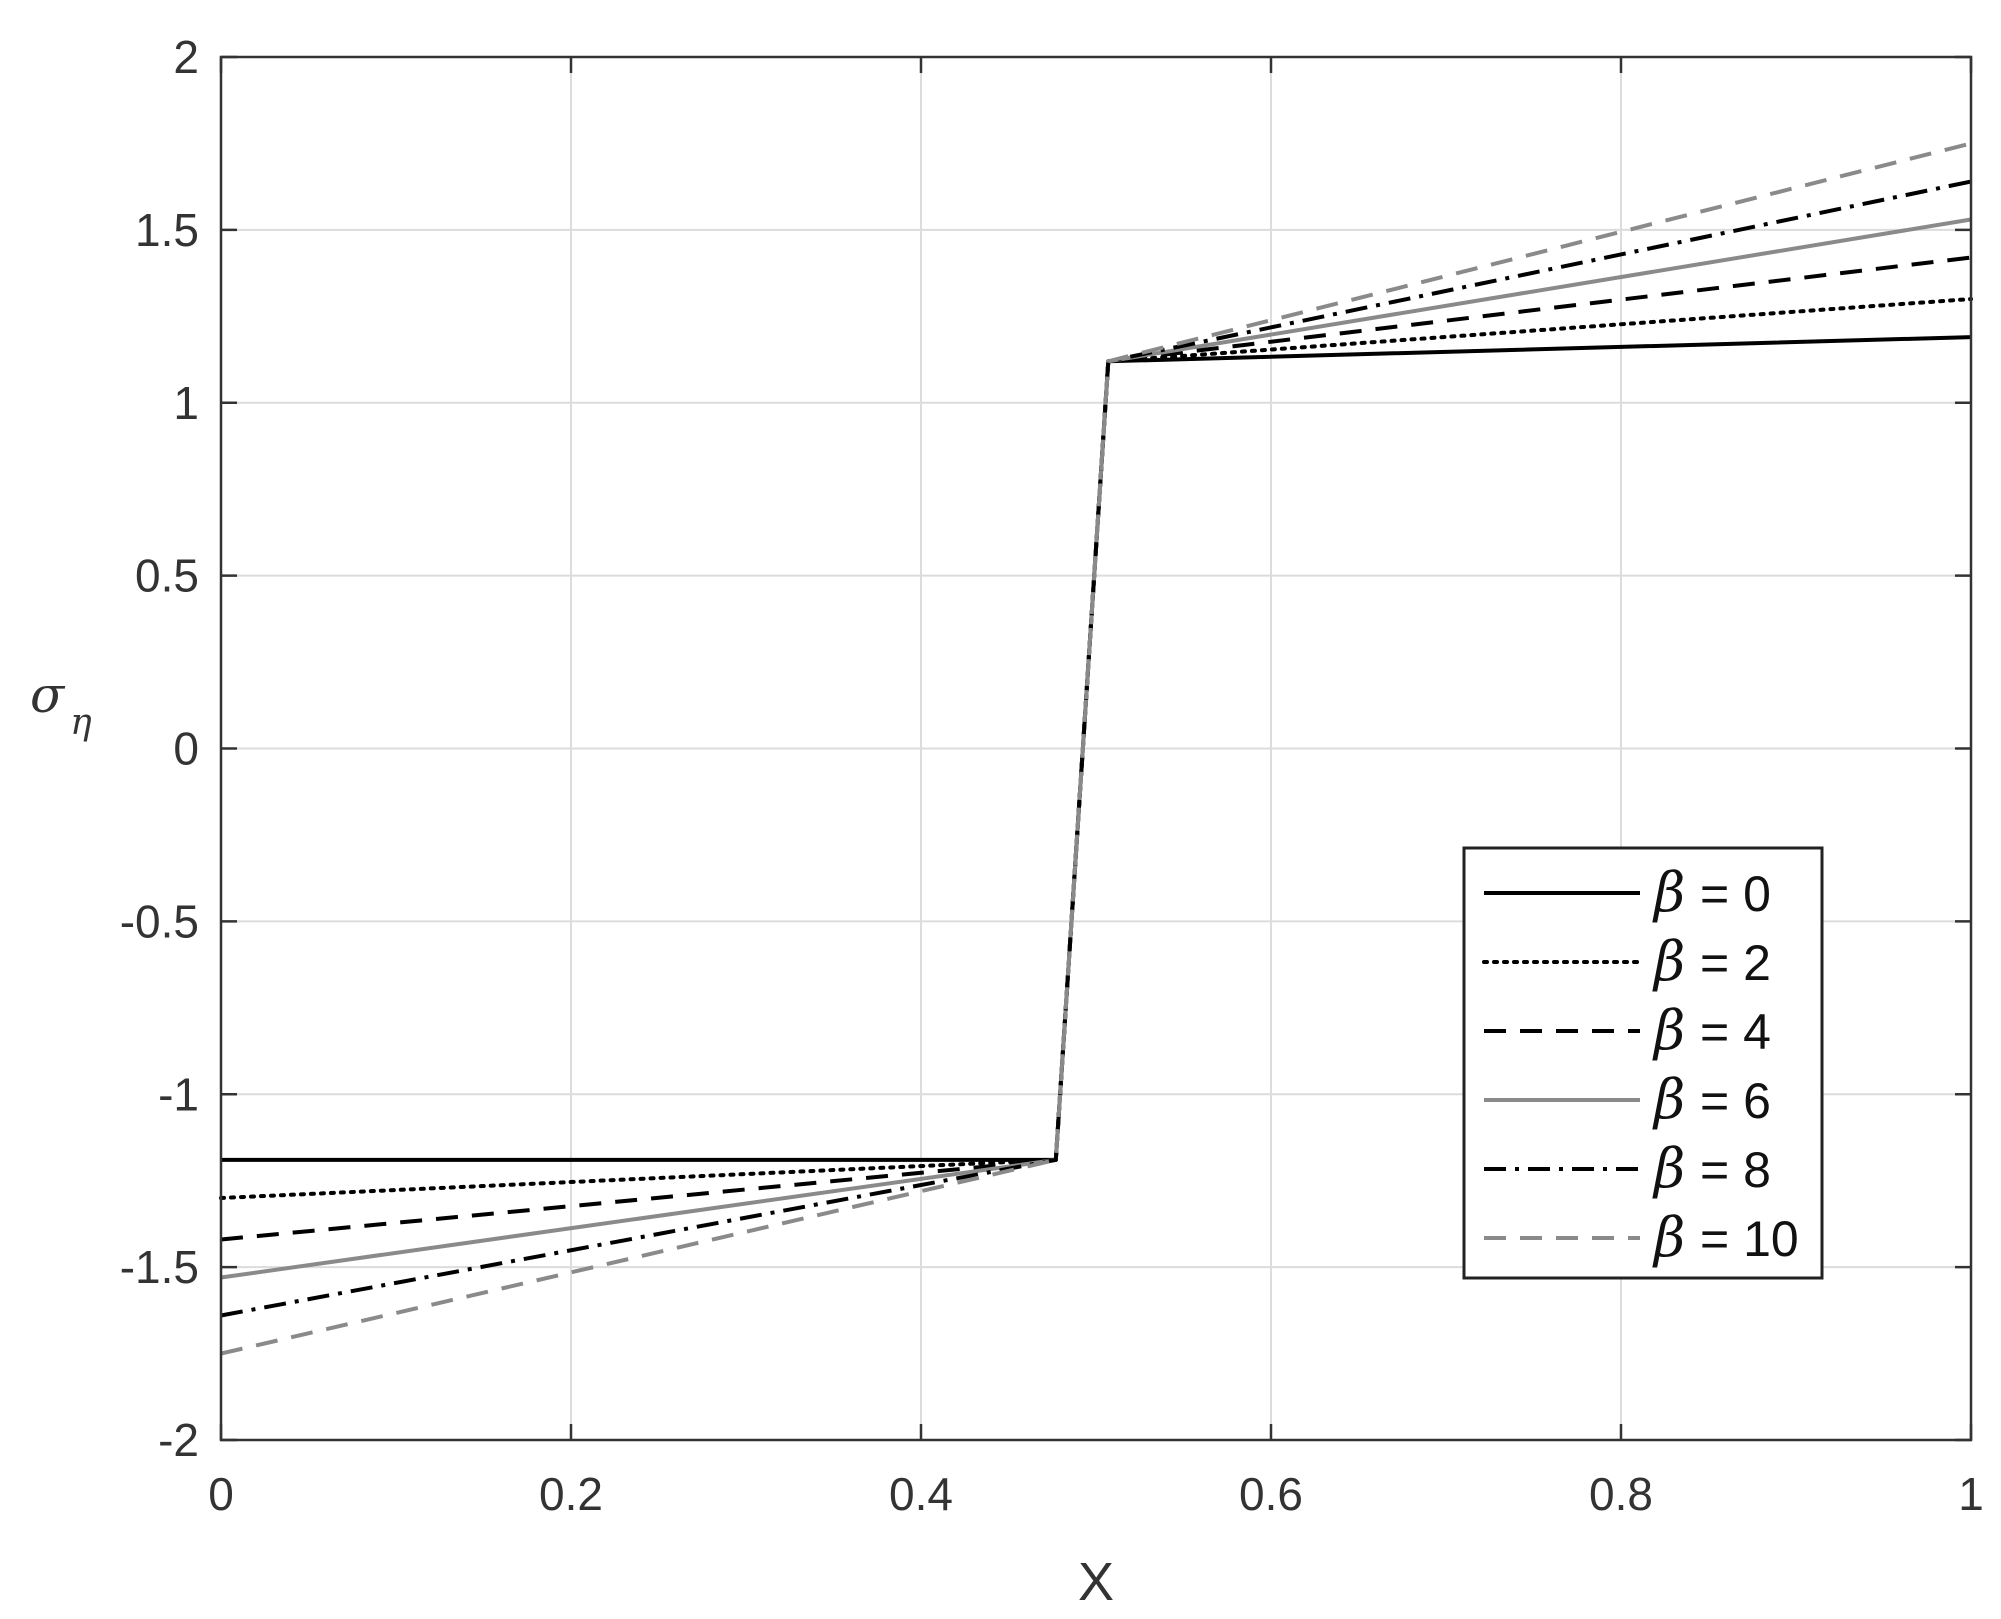  Describe the element at coordinates (1640, 1065) in the screenshot. I see `legend-items: β = 0 β = 2 β = 4 β = 6 β = 8 β = 10` at that location.